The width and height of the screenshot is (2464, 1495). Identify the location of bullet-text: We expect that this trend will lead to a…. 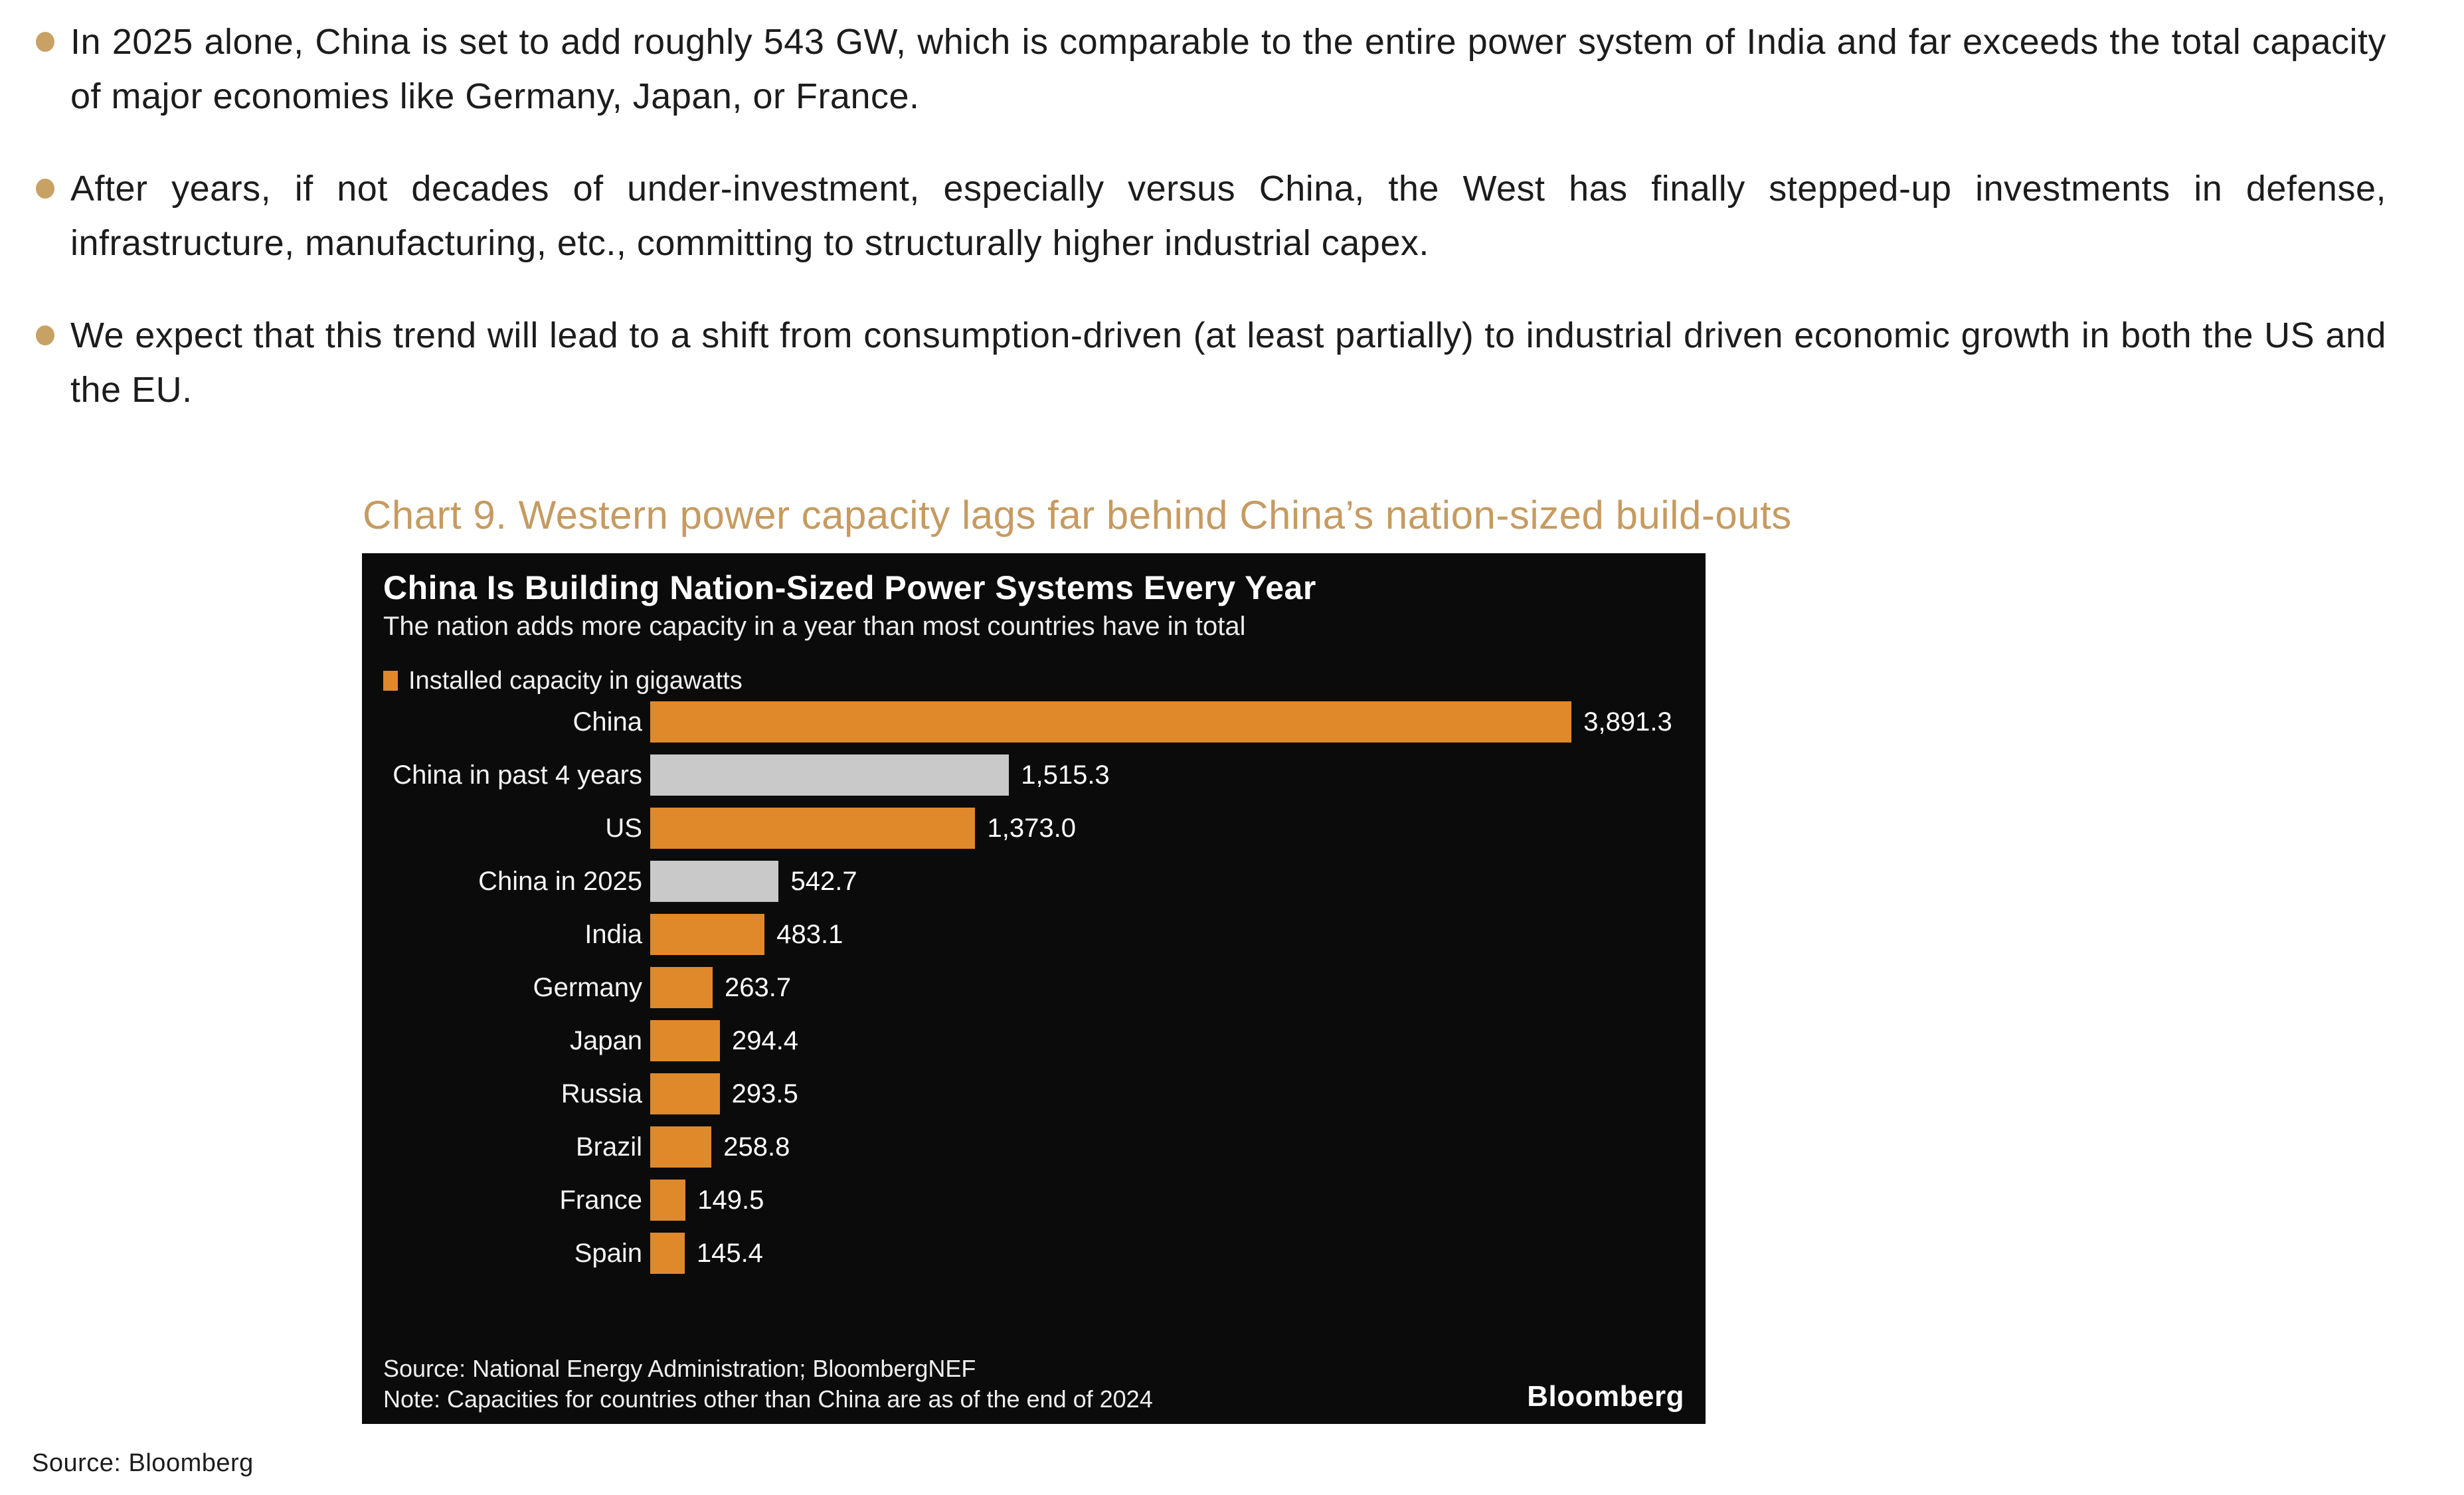
(1228, 362).